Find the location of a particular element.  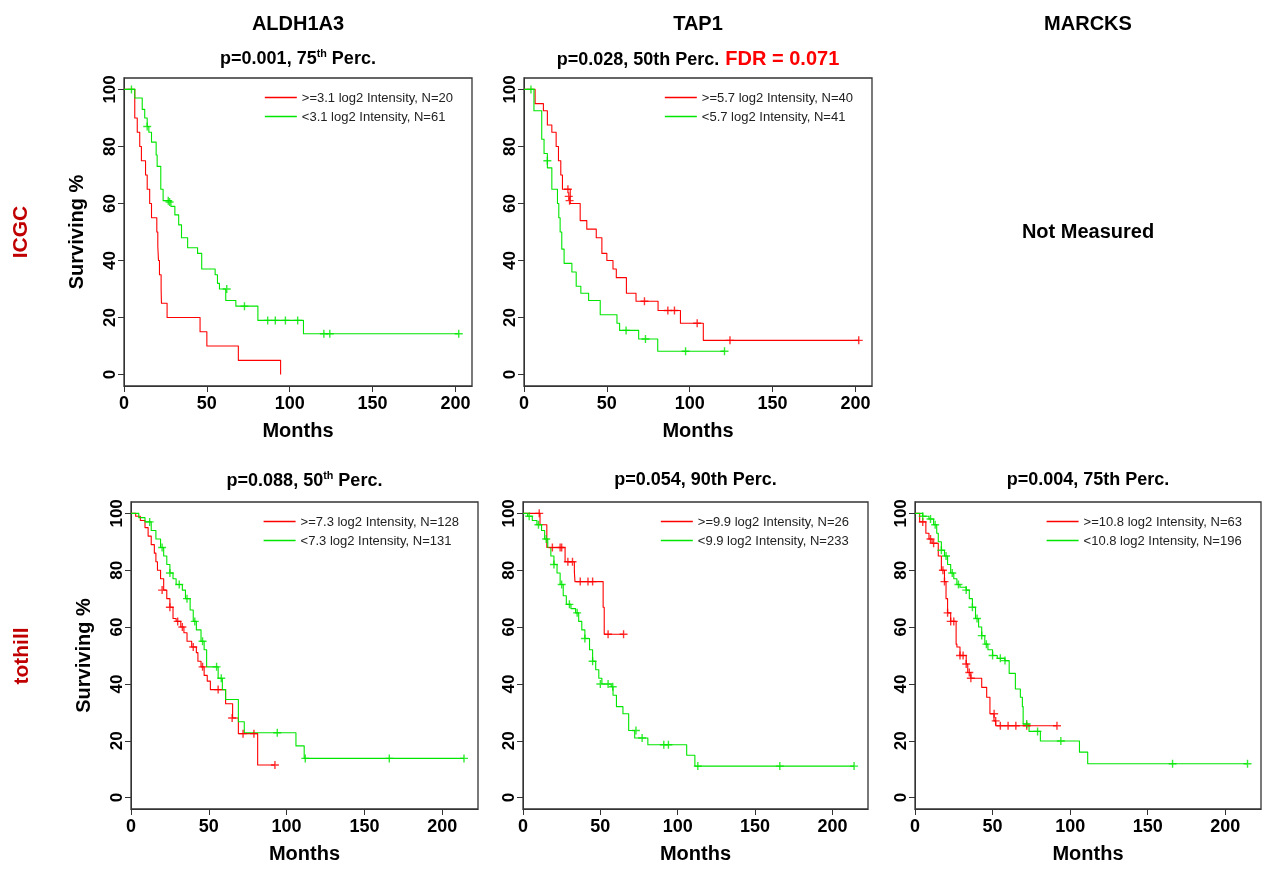

legend-label: >=9.9 log2 Intensity, N=26 is located at coordinates (773, 521).